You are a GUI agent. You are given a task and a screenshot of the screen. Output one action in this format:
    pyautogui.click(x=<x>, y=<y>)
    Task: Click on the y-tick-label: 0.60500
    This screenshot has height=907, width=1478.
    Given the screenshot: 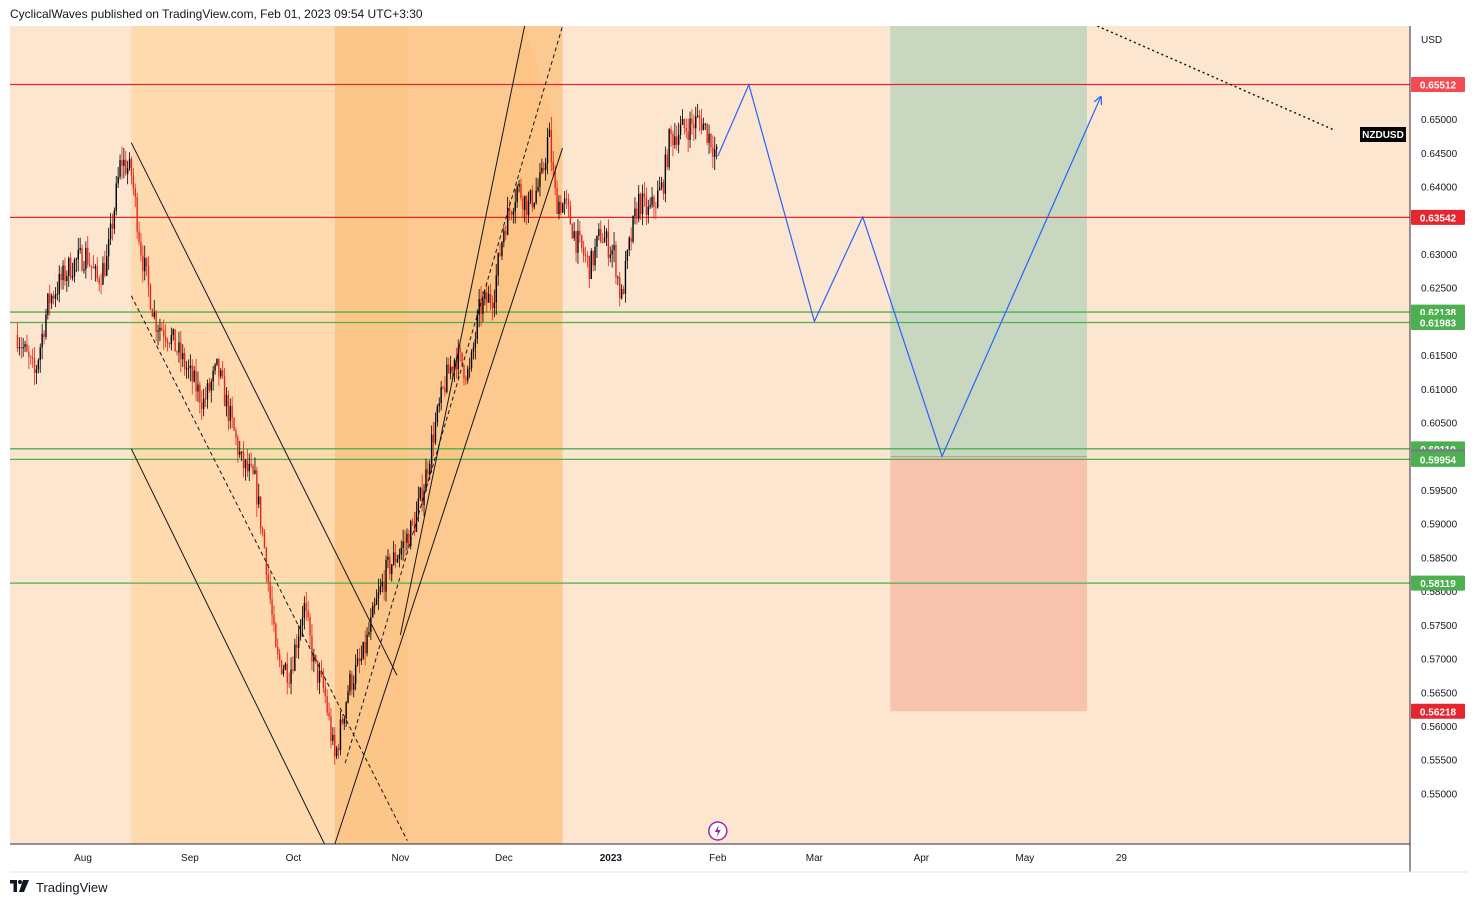 What is the action you would take?
    pyautogui.click(x=1439, y=424)
    